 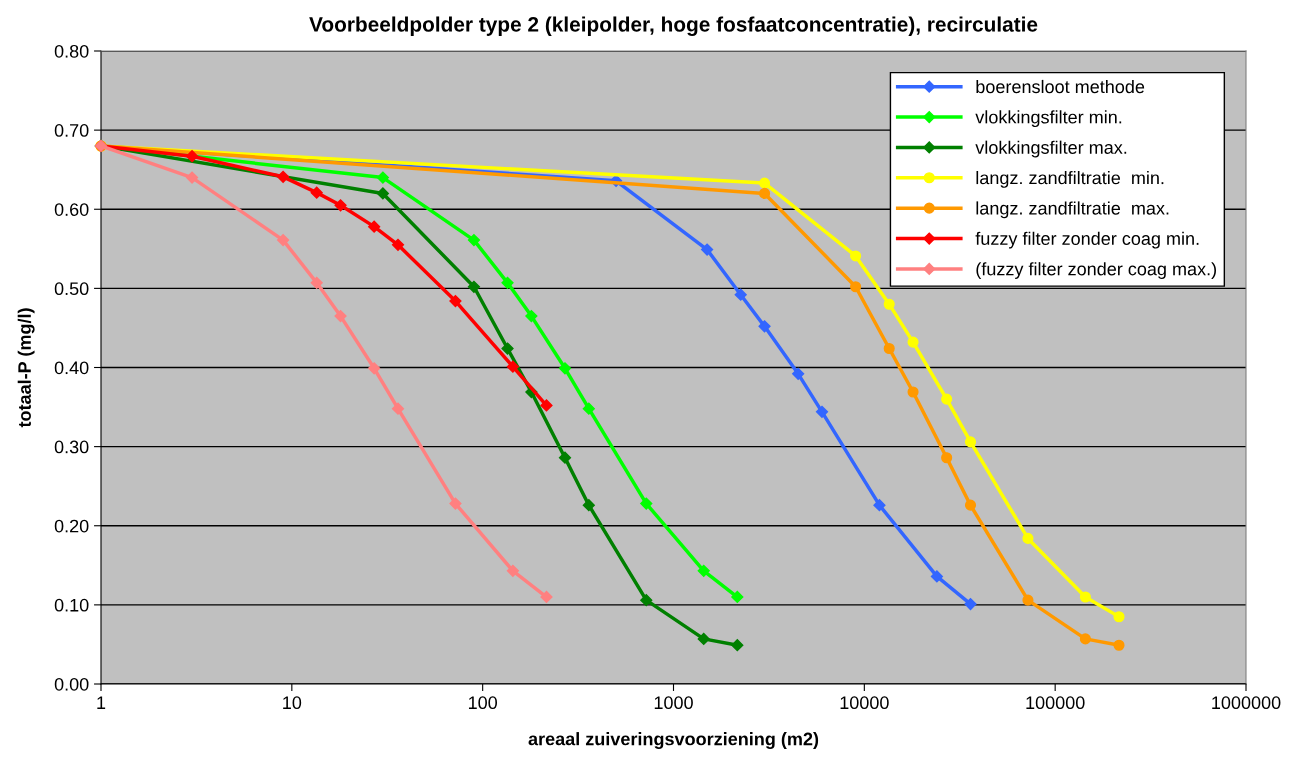 What do you see at coordinates (1051, 149) in the screenshot?
I see `legend-label: vlokkingsfilter max.` at bounding box center [1051, 149].